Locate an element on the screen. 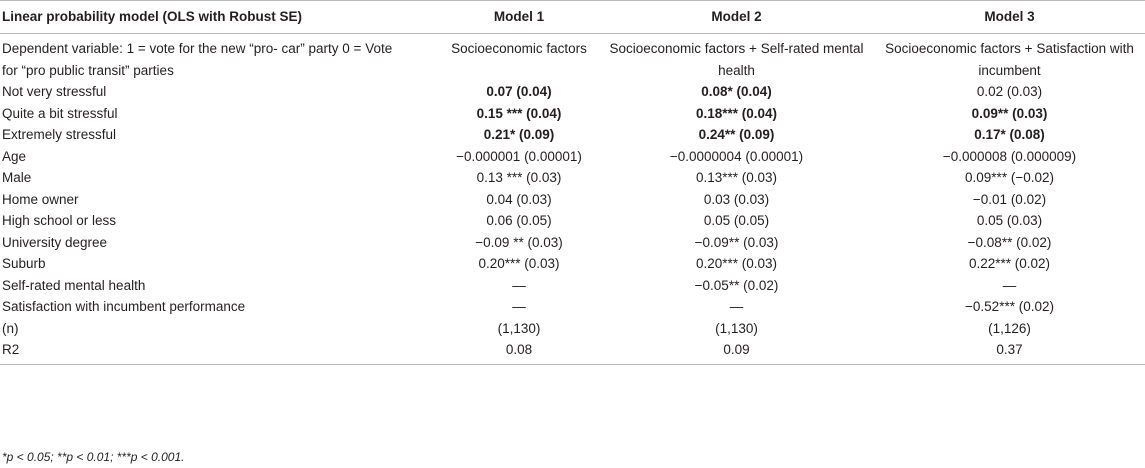  row-label: Age is located at coordinates (14, 156).